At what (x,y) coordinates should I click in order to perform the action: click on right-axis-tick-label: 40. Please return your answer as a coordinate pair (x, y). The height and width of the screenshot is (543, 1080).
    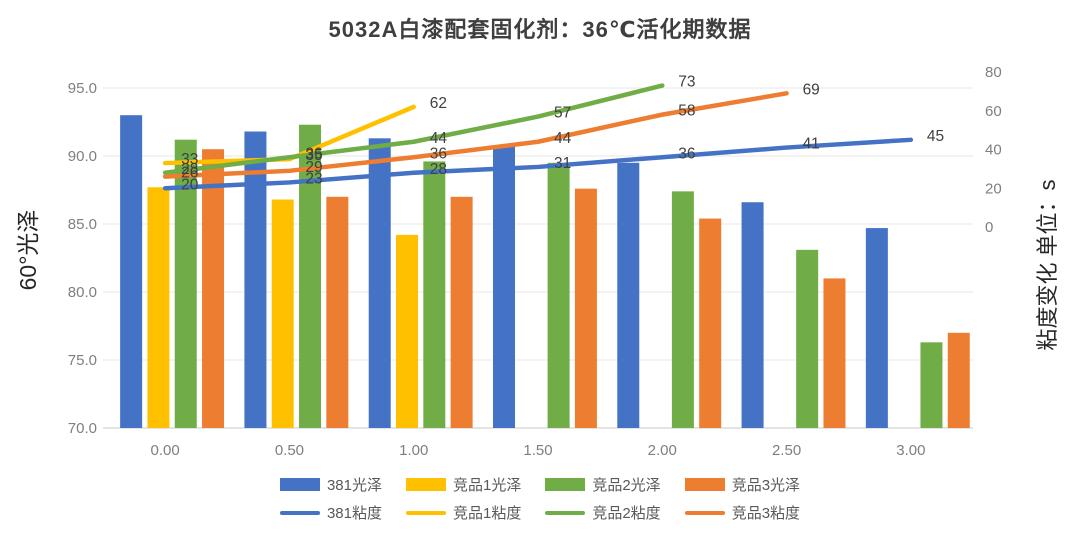
    Looking at the image, I should click on (993, 150).